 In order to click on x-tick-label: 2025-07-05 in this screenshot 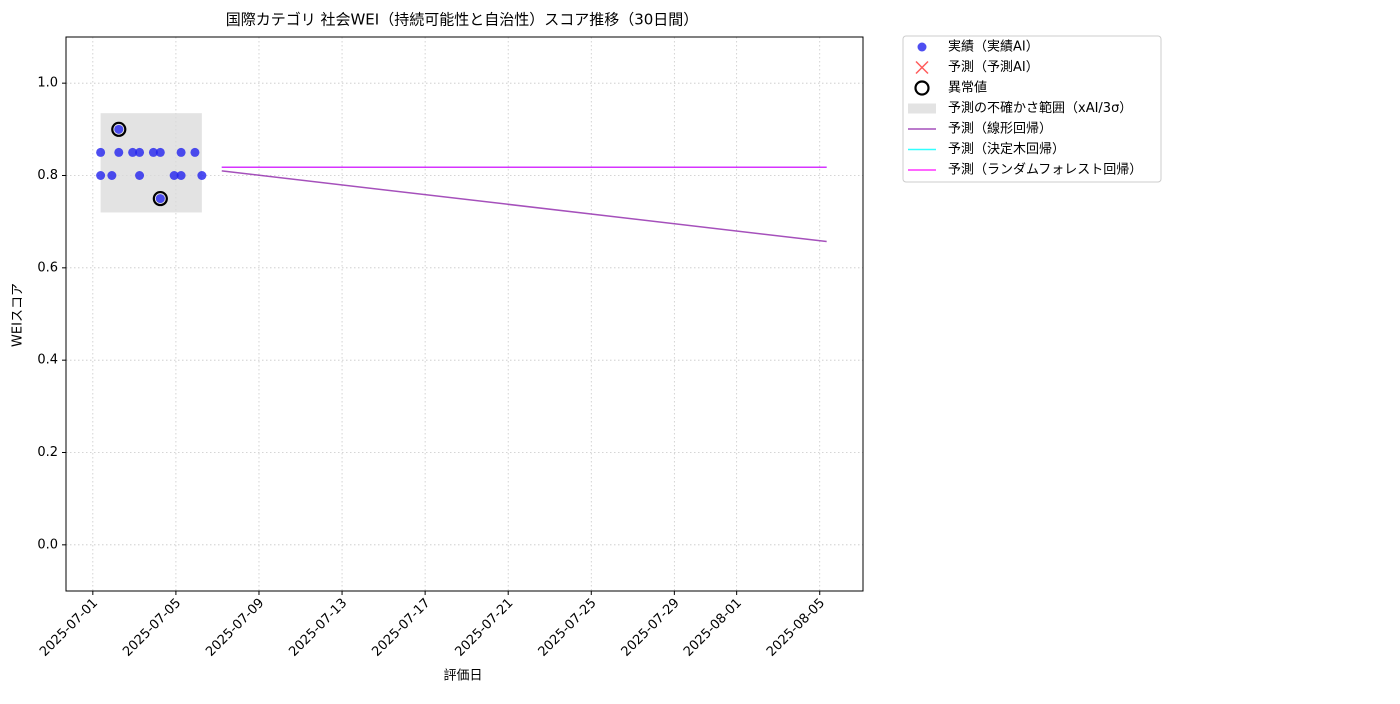, I will do `click(152, 628)`.